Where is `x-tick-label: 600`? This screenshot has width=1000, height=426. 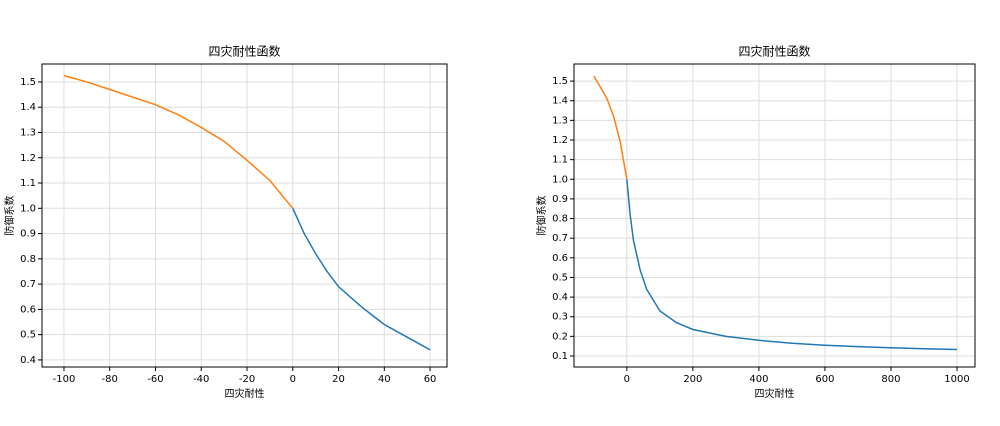 x-tick-label: 600 is located at coordinates (824, 379).